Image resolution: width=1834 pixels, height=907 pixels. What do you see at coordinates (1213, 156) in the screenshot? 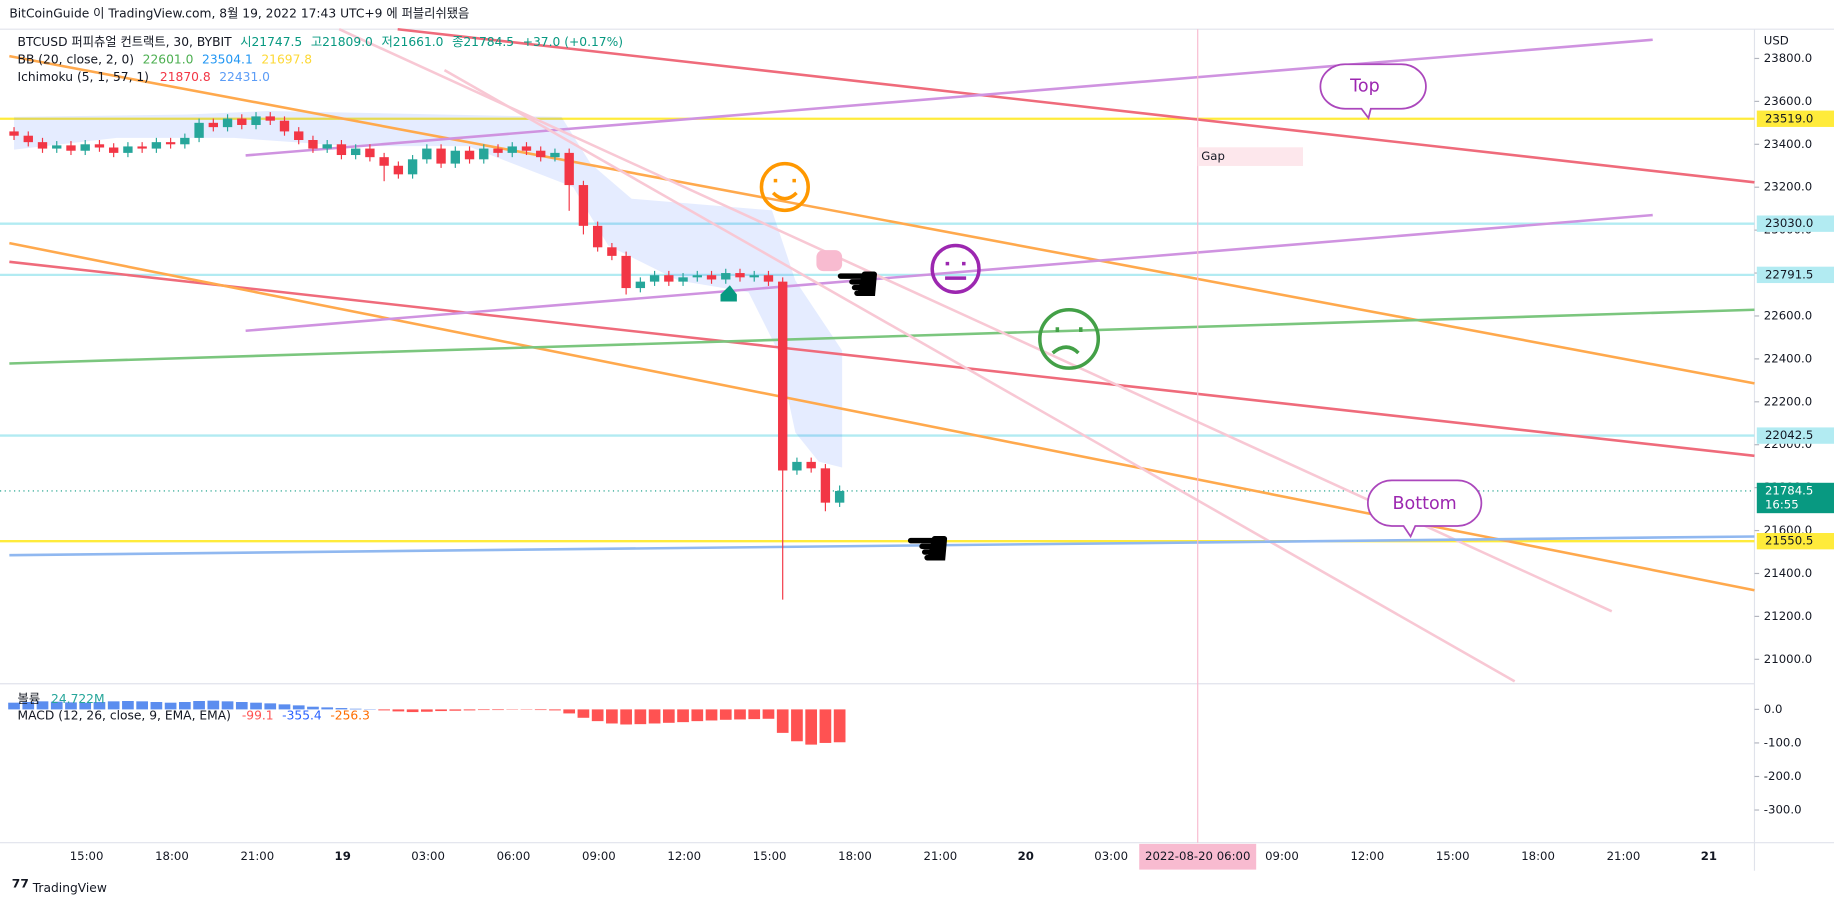
I see `gap-label: Gap` at bounding box center [1213, 156].